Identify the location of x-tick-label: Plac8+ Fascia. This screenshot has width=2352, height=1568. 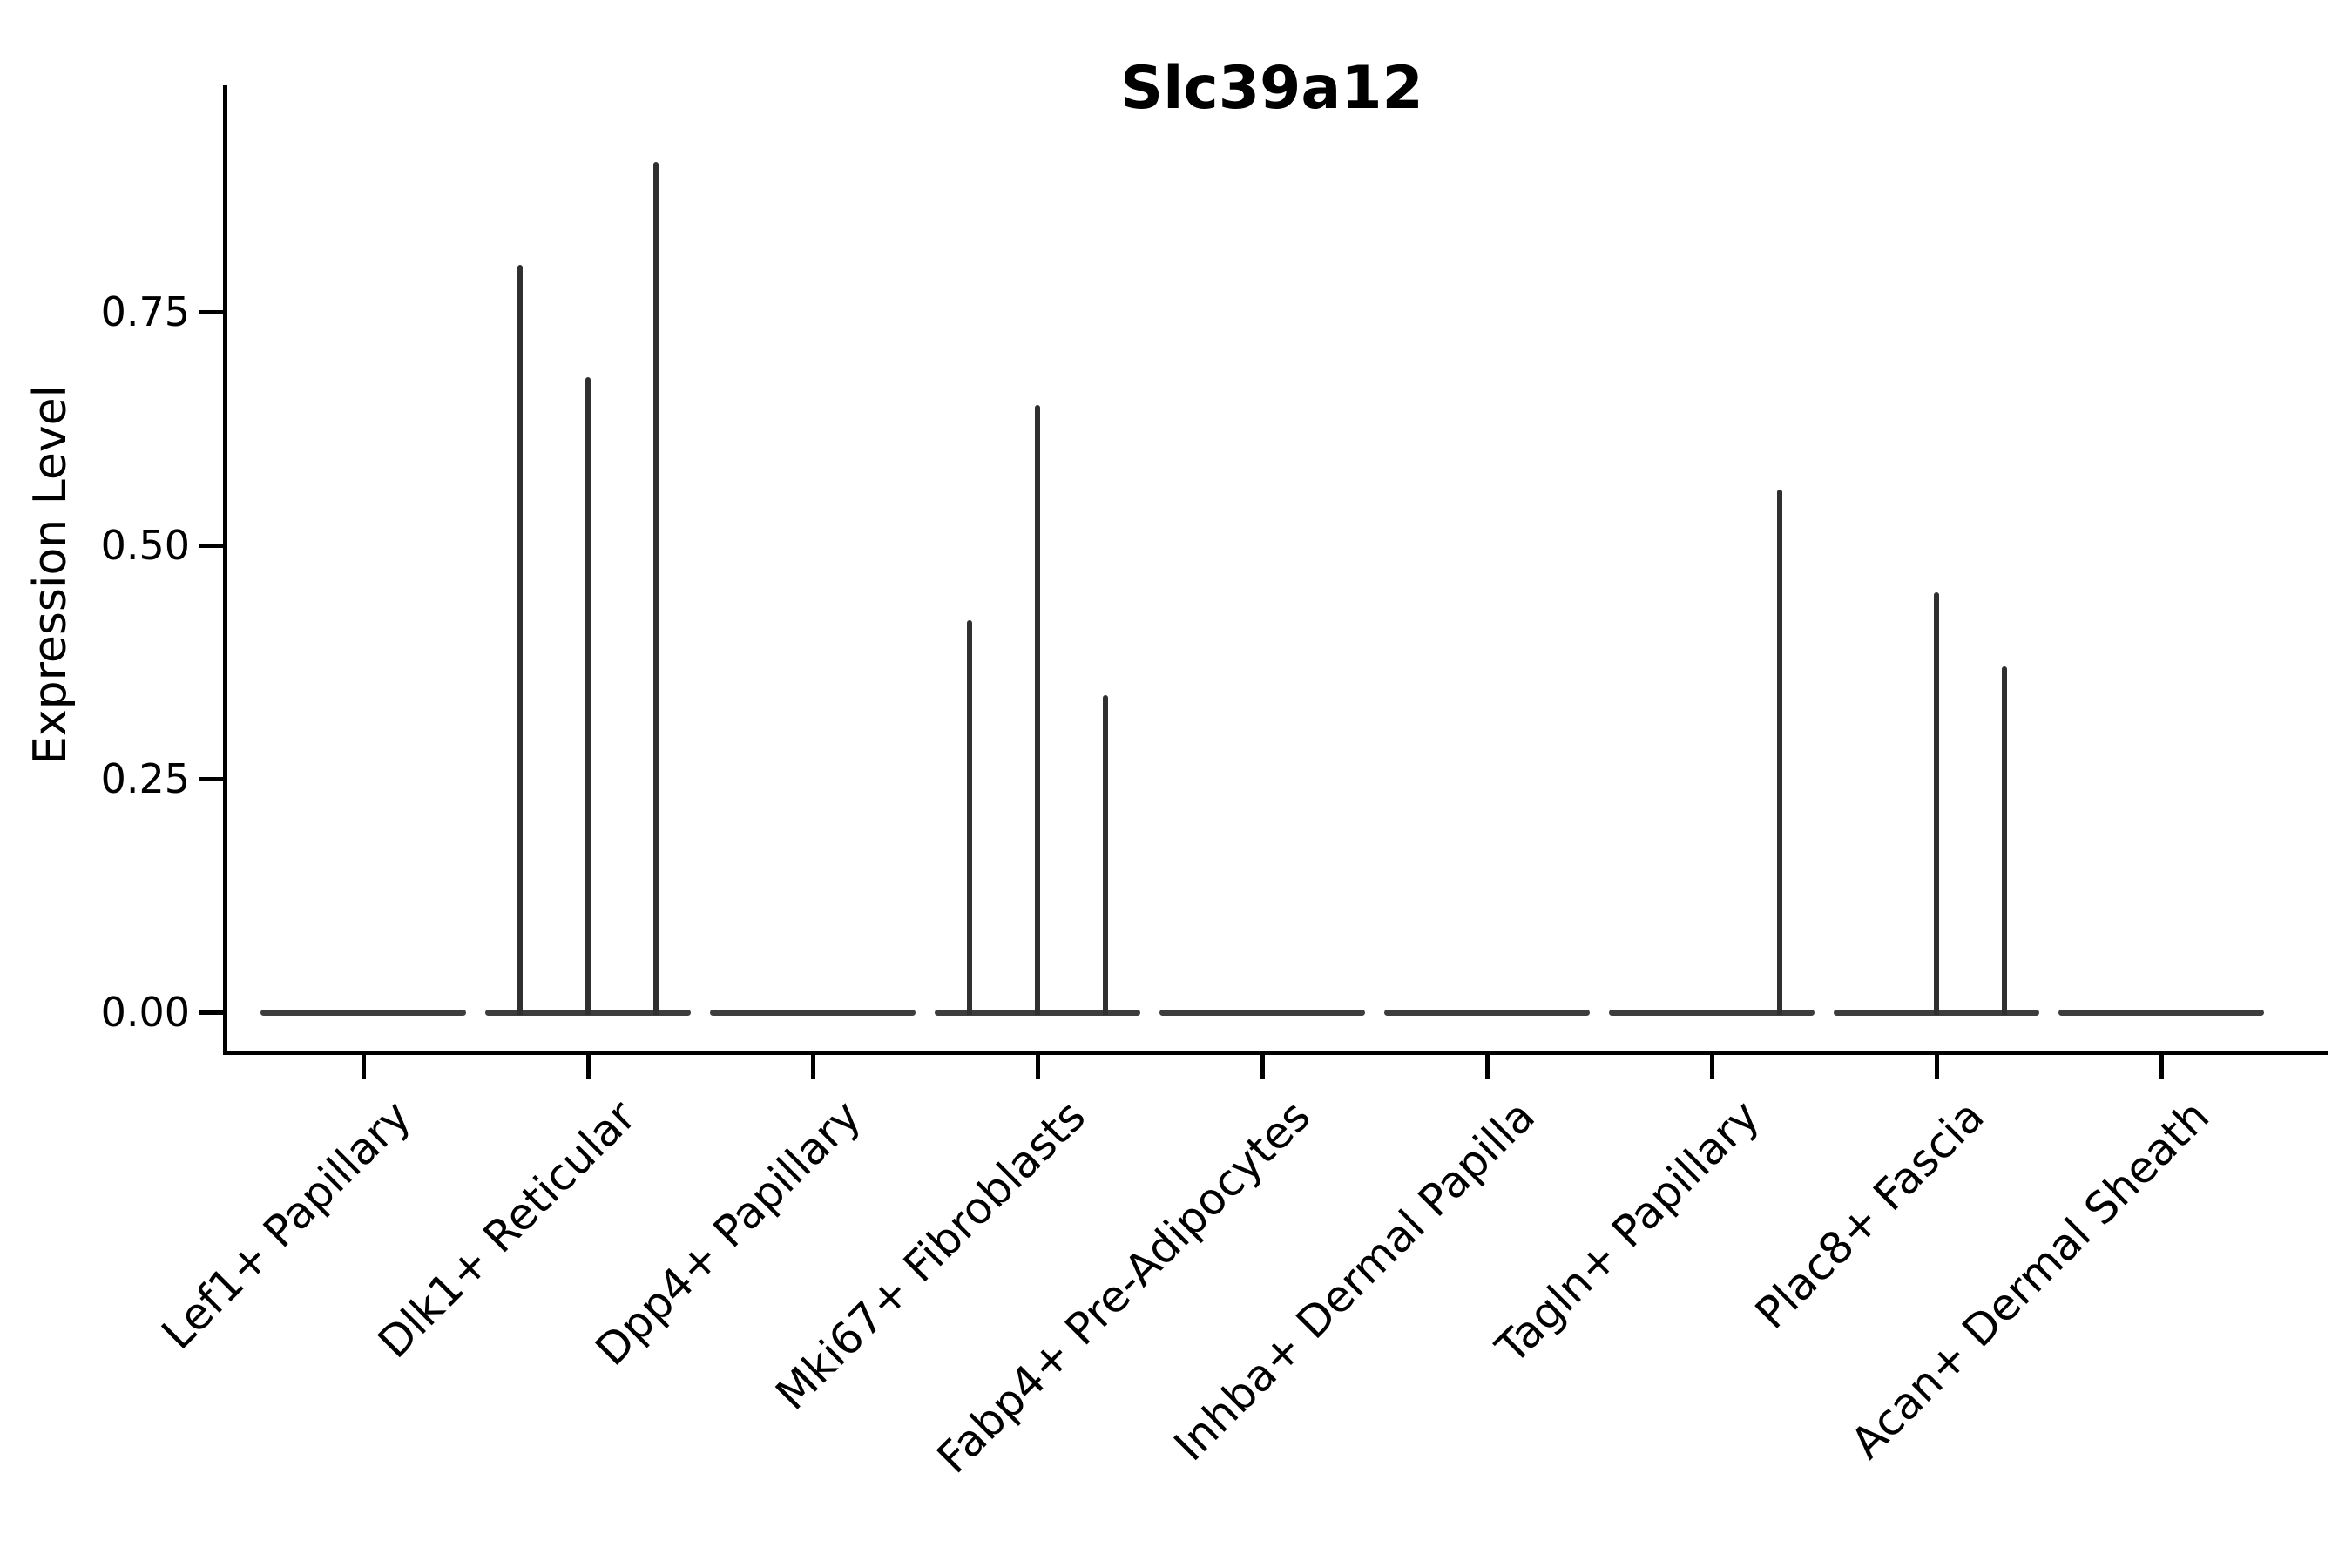
(1870, 1215).